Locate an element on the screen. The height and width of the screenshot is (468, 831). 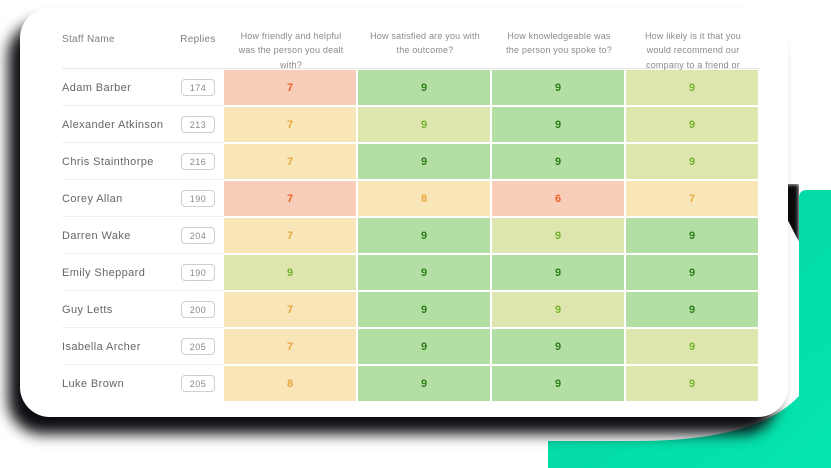
replies-cell: 174 is located at coordinates (198, 87).